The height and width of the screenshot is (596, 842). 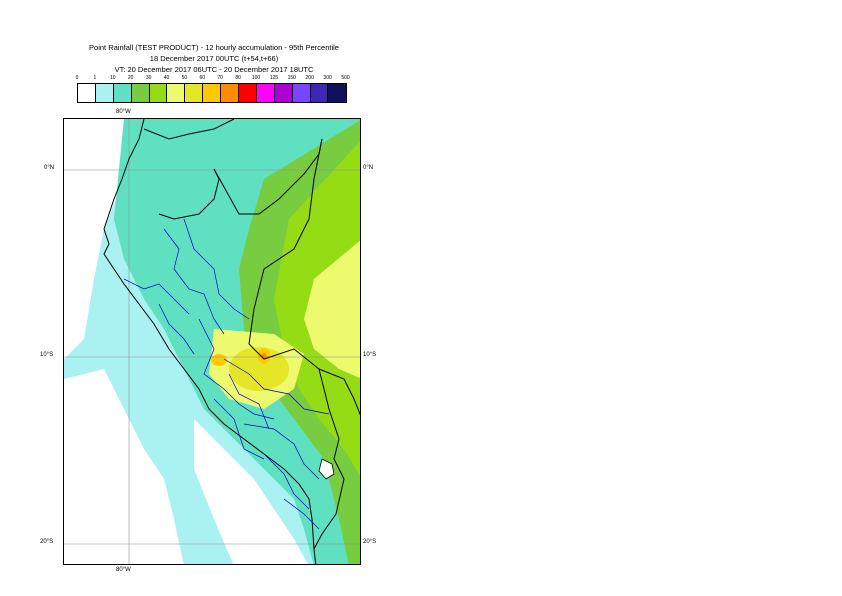 I want to click on legend-label: 10, so click(x=113, y=78).